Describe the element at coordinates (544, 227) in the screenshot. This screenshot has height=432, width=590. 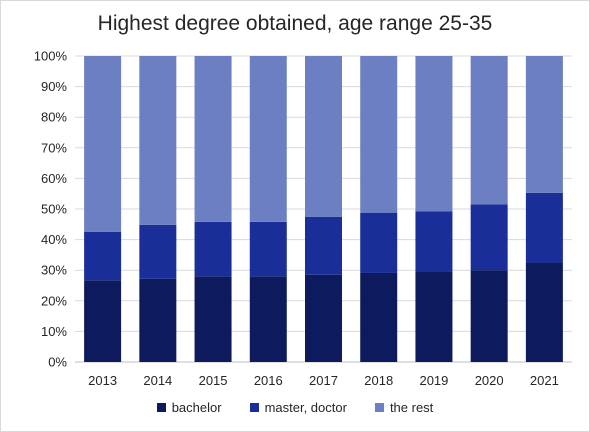
I see `bar-segment-master-doctor-2021` at that location.